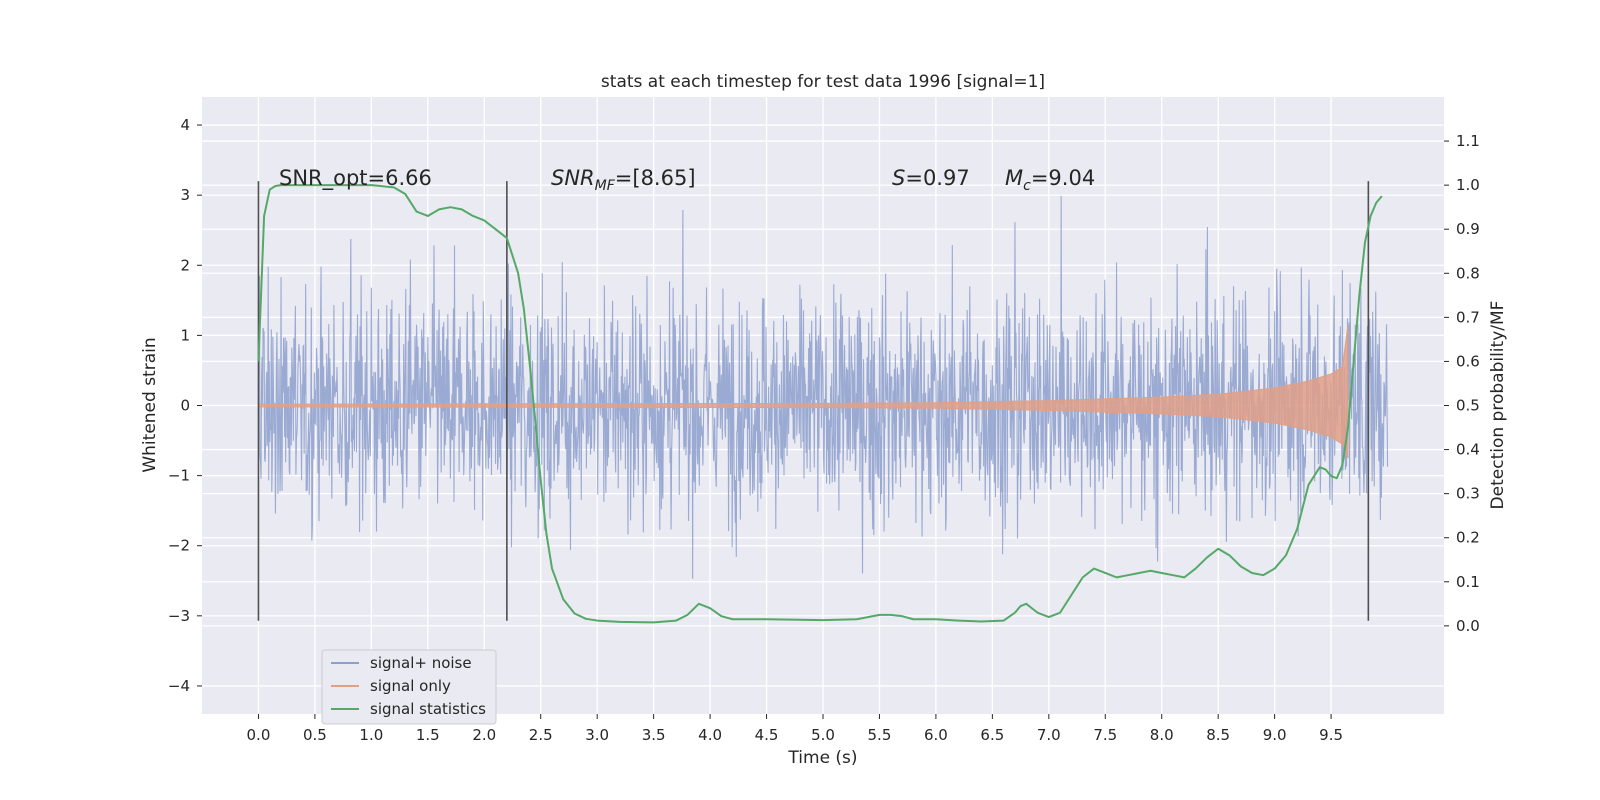 The height and width of the screenshot is (800, 1600). What do you see at coordinates (898, 178) in the screenshot?
I see `s-symbol: S` at bounding box center [898, 178].